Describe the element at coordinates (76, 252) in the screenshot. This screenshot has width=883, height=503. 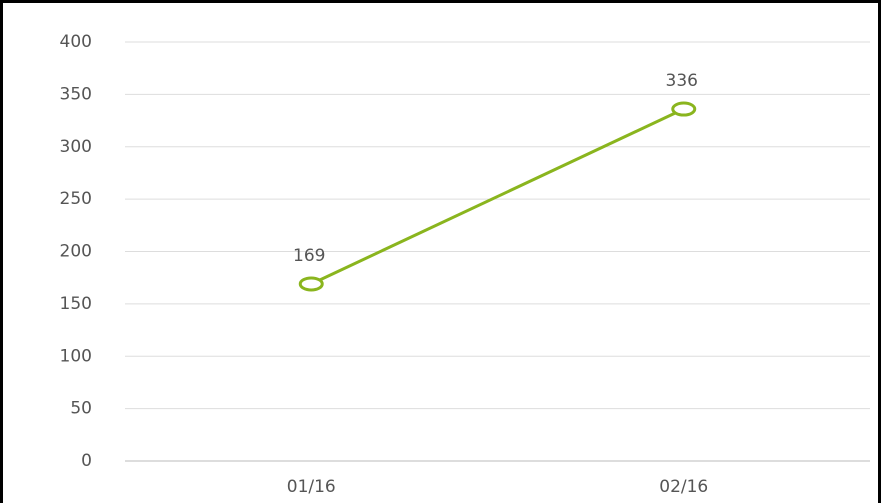
I see `y-tick-label: 200` at that location.